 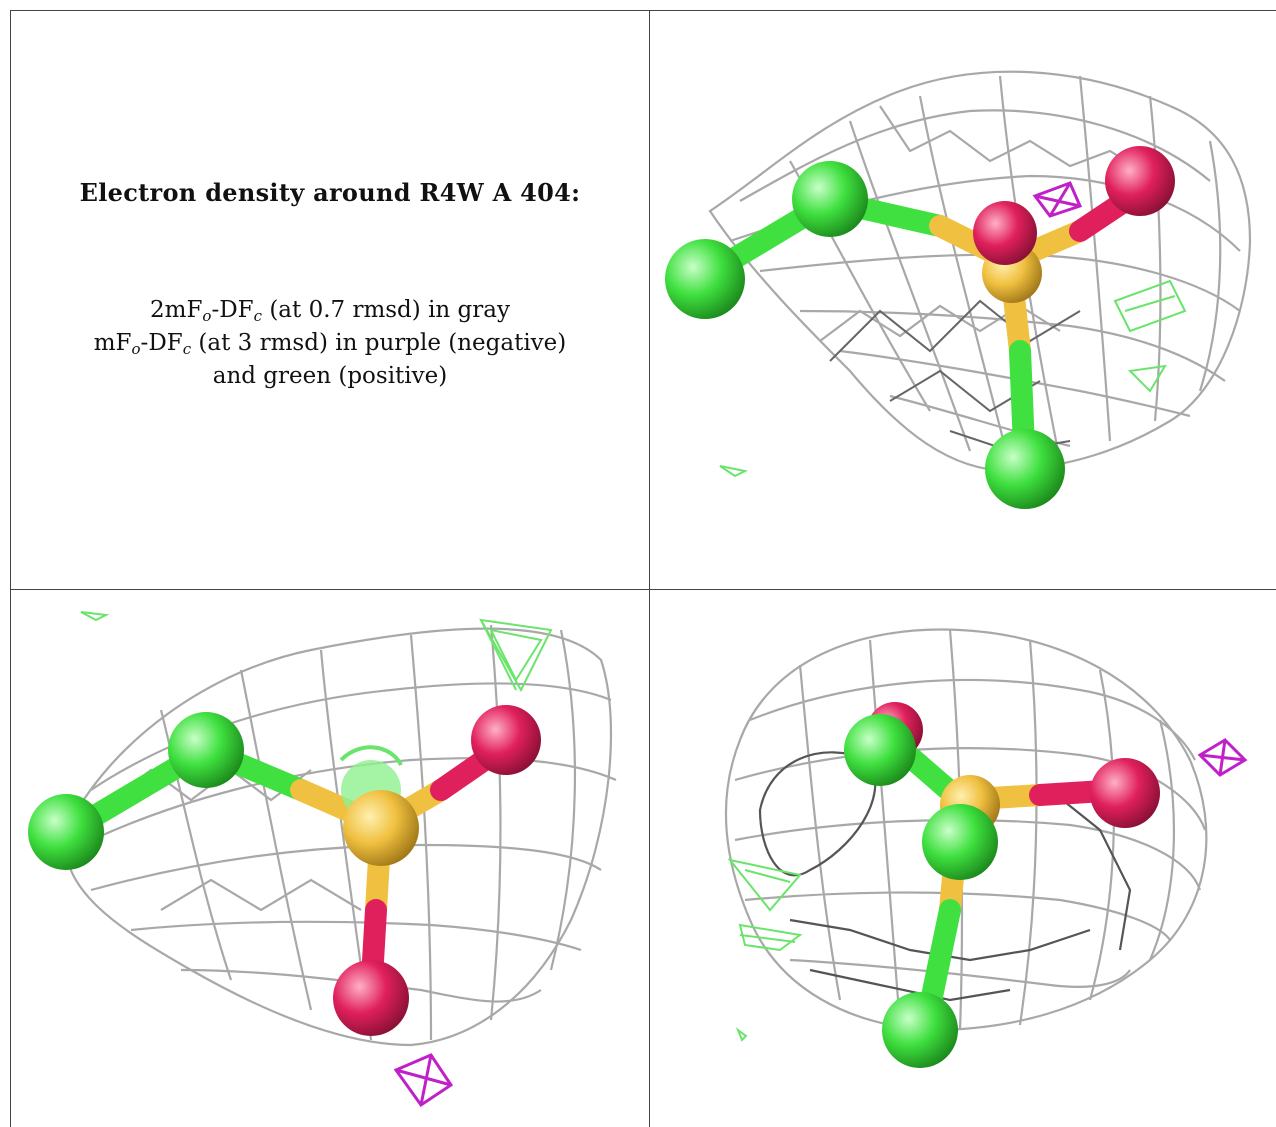 What do you see at coordinates (330, 311) in the screenshot?
I see `legend-line-1: 2mFo-DFc (at 0.7 rmsd) in gray` at bounding box center [330, 311].